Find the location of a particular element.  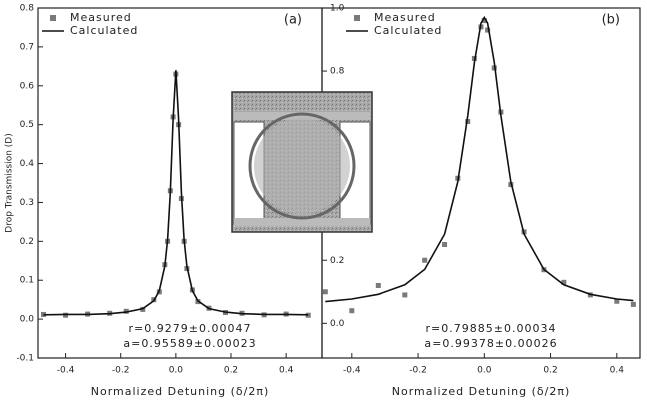

y-tick-label: 0.1 is located at coordinates (27, 281).